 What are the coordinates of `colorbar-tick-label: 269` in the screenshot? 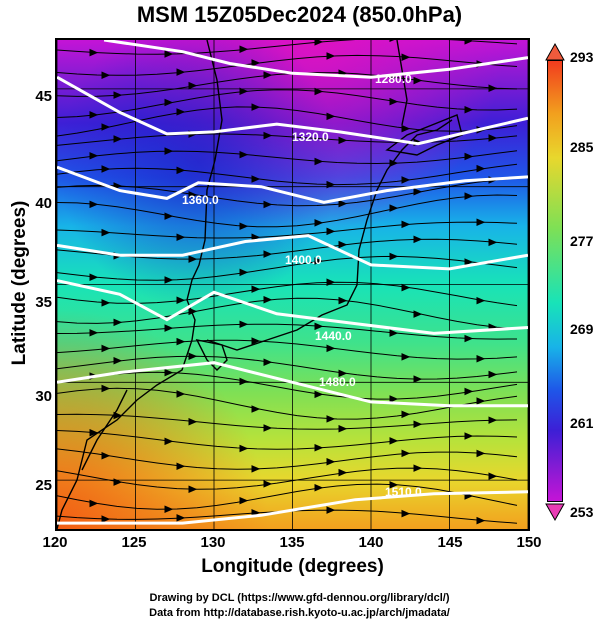 It's located at (582, 329).